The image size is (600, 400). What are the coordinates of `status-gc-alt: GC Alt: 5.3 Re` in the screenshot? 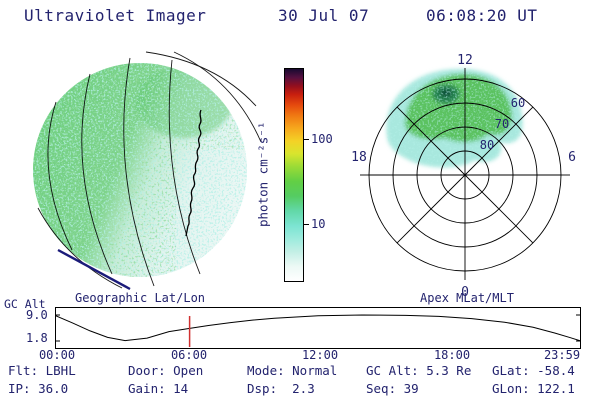 It's located at (419, 370).